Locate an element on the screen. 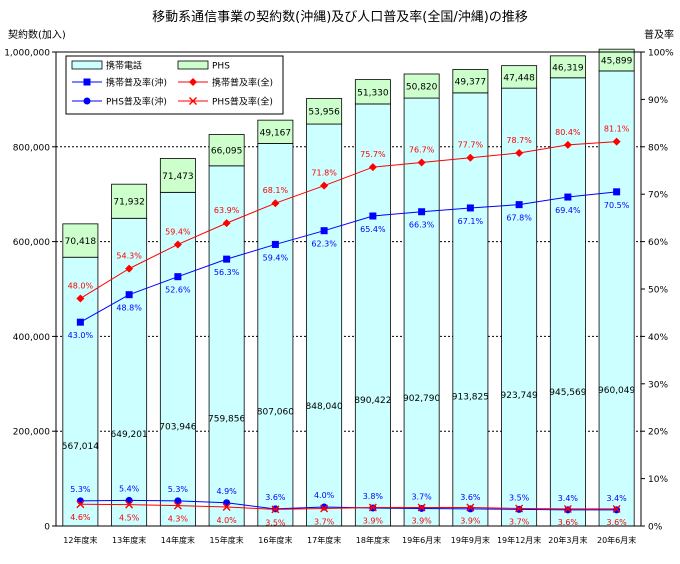  y-left-tick-label: 800,000 is located at coordinates (31, 148).